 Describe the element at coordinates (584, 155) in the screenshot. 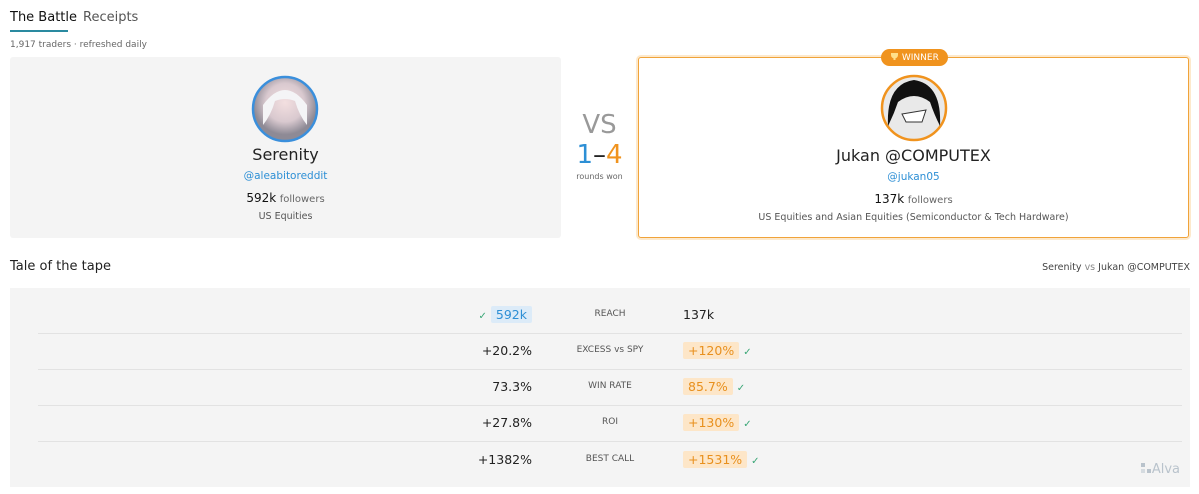

I see `score-left: 1` at that location.